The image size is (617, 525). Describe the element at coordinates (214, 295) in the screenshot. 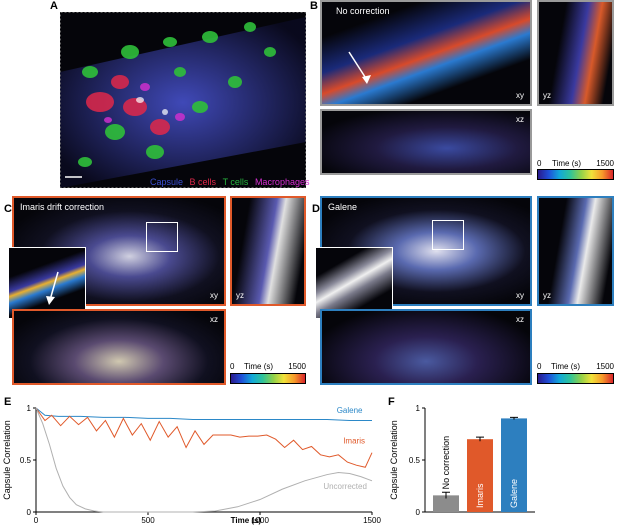

I see `panel-c-xy-label: xy` at that location.